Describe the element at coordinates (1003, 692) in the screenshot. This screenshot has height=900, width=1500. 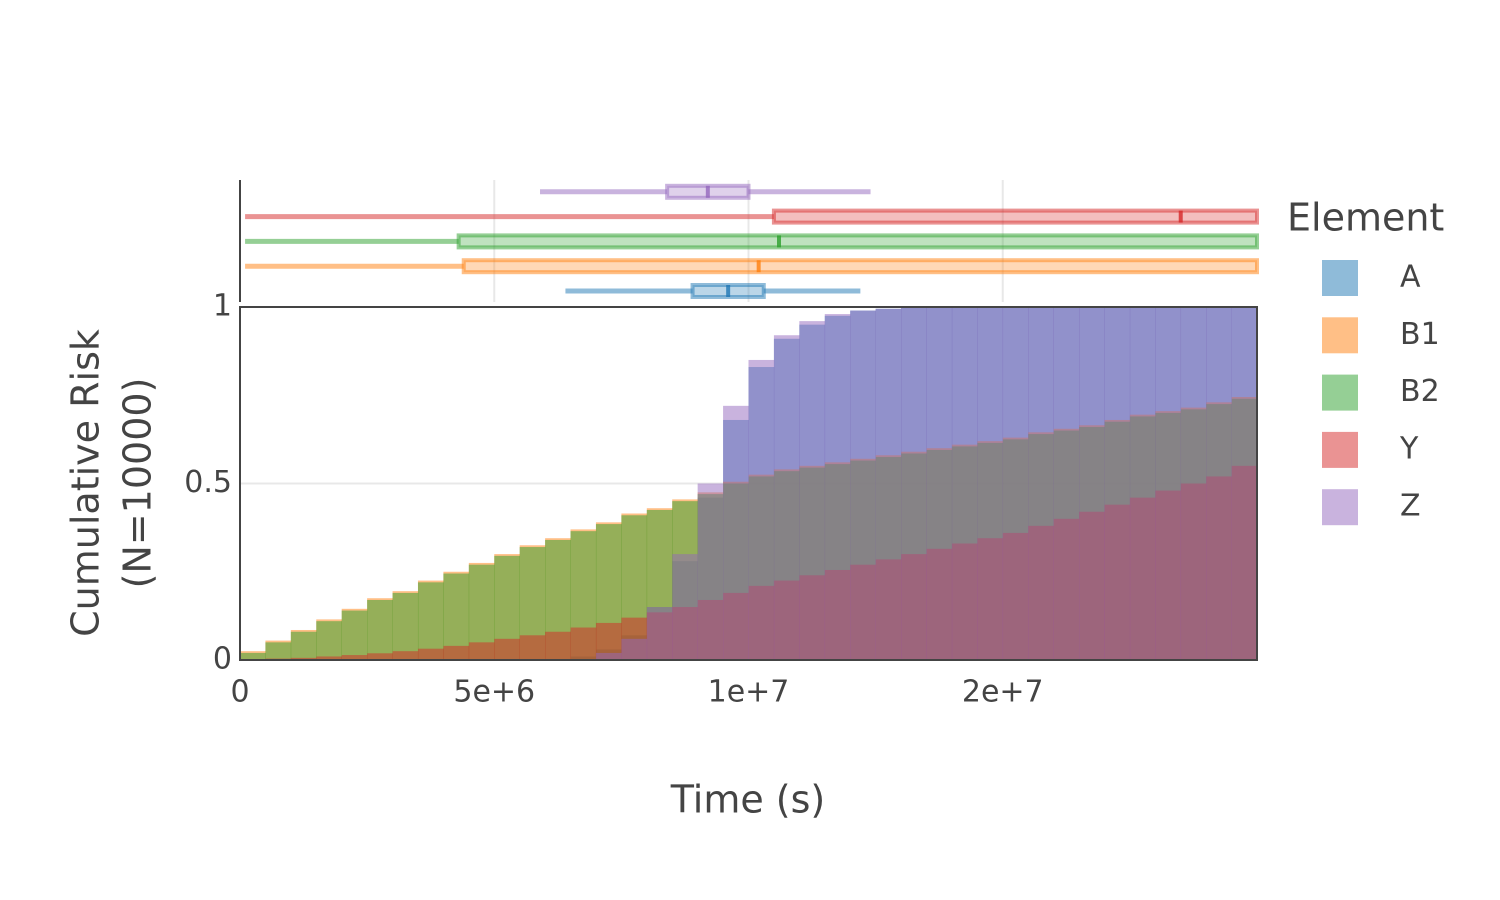
I see `x-tick-label: 2e+7` at that location.